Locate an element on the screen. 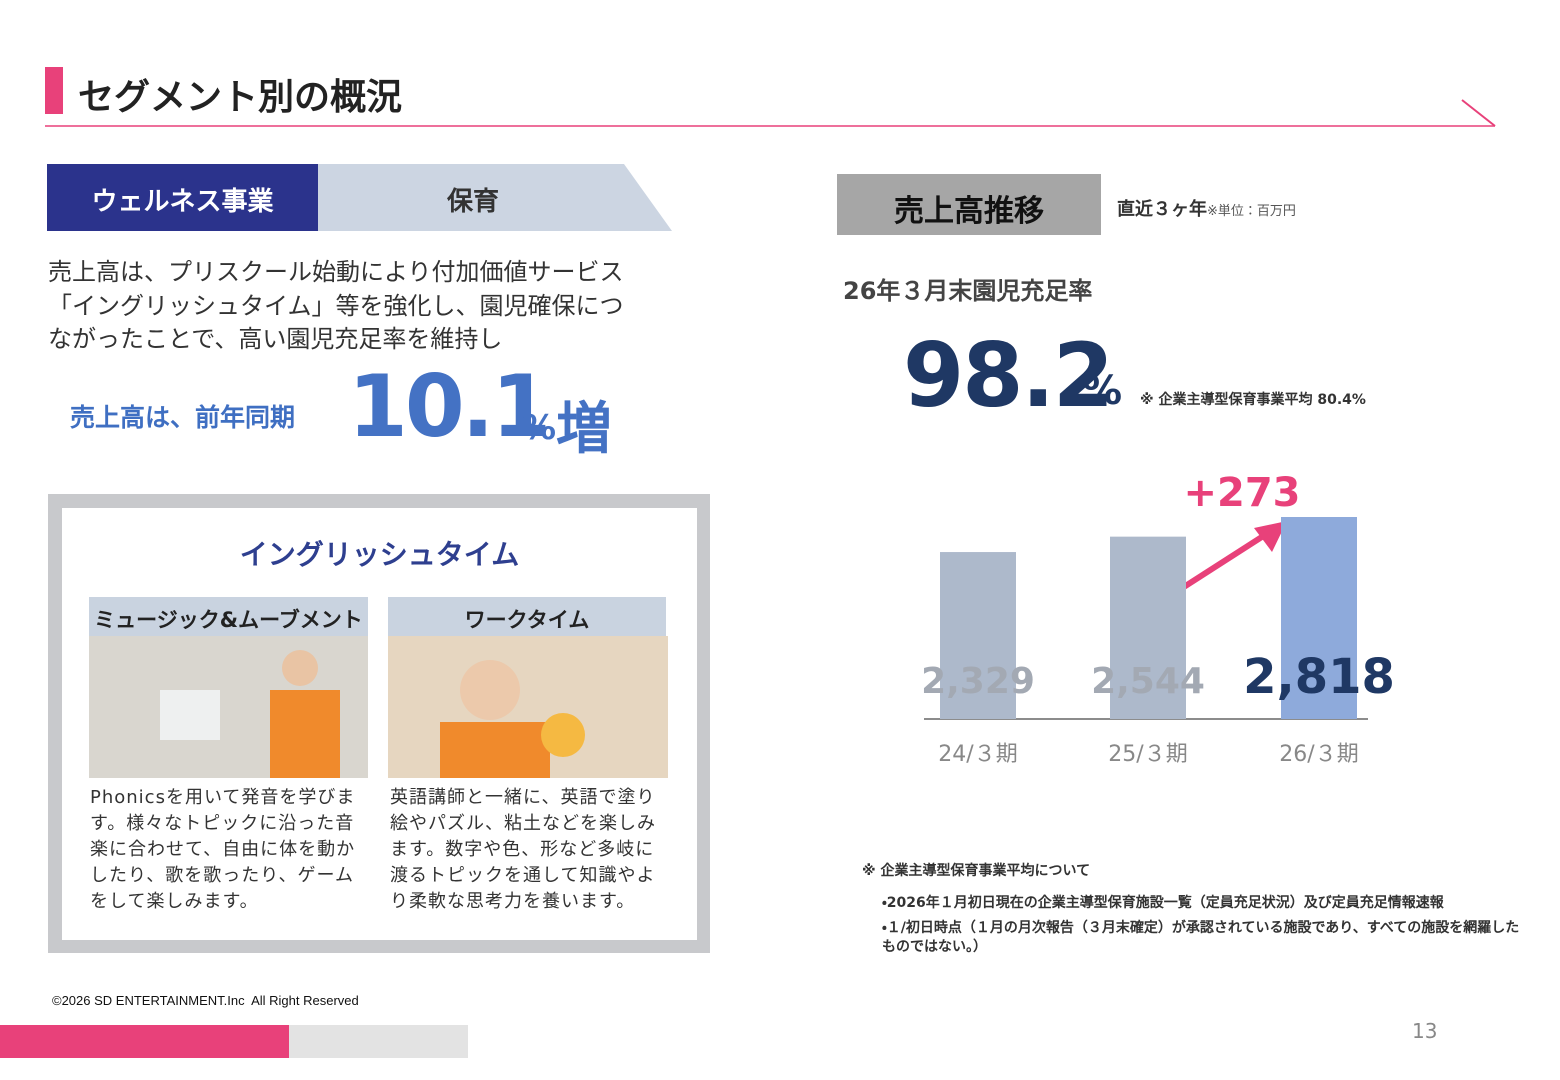 The image size is (1560, 1080). item-heading: ミュージック&ムーブメント is located at coordinates (228, 620).